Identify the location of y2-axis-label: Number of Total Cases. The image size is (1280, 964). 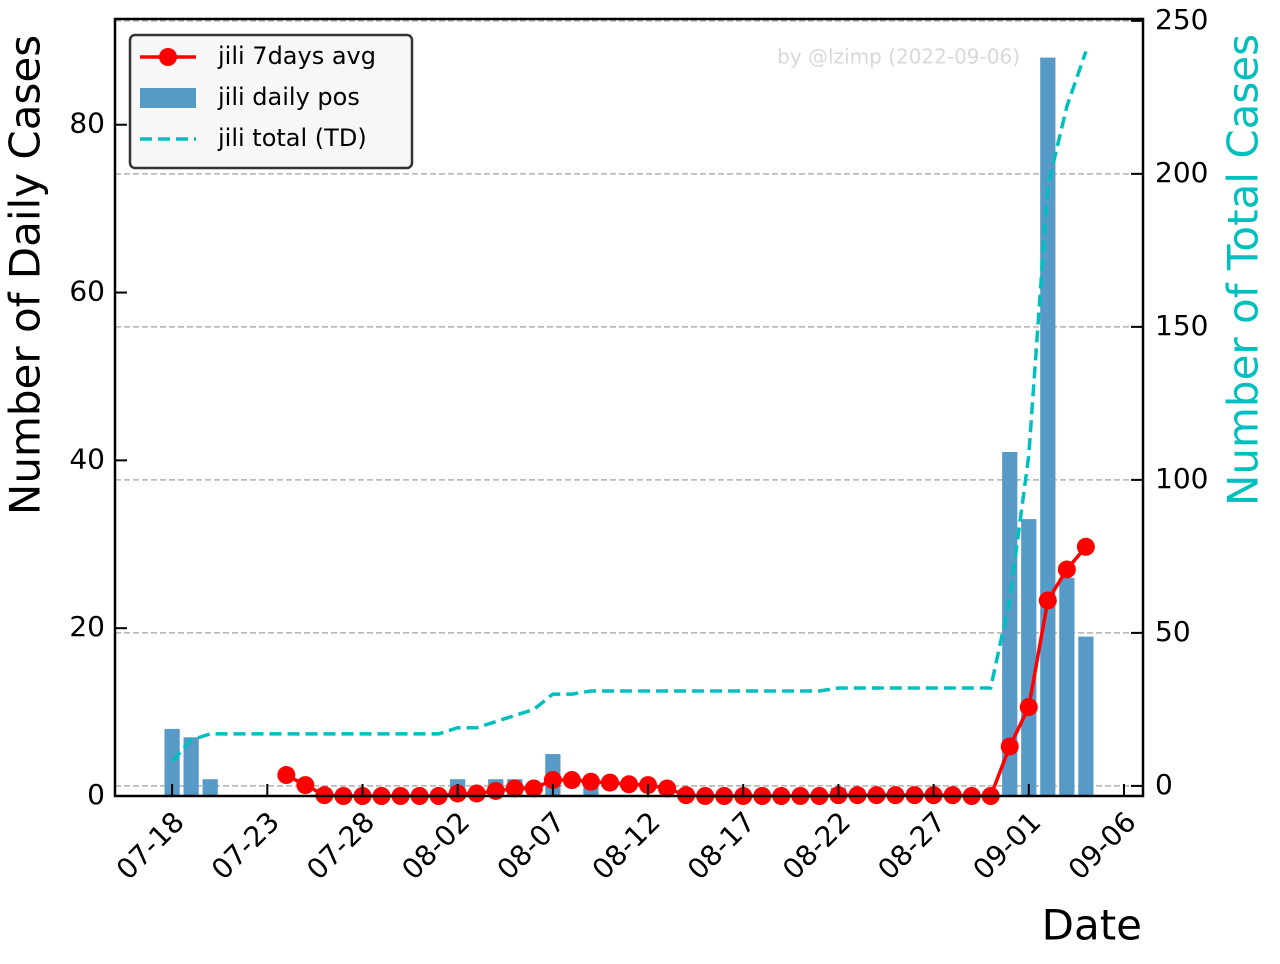
(1243, 270).